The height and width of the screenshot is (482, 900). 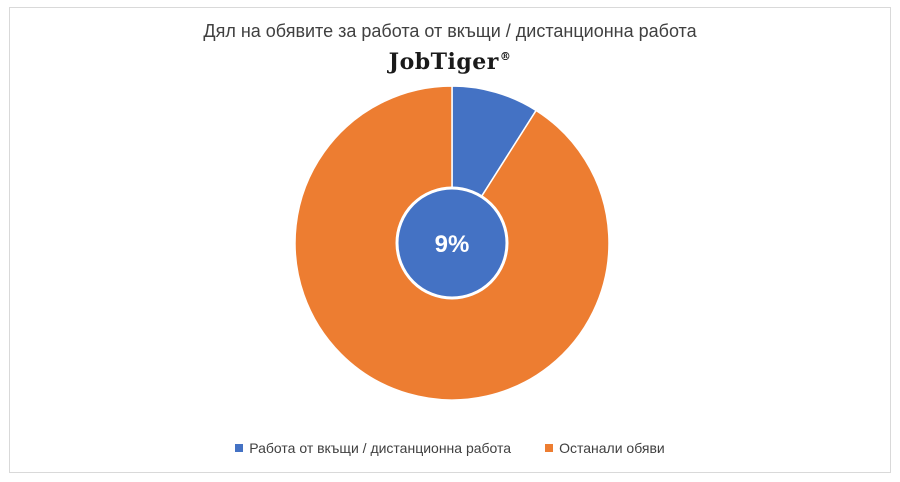 What do you see at coordinates (505, 56) in the screenshot?
I see `registered-mark: ®` at bounding box center [505, 56].